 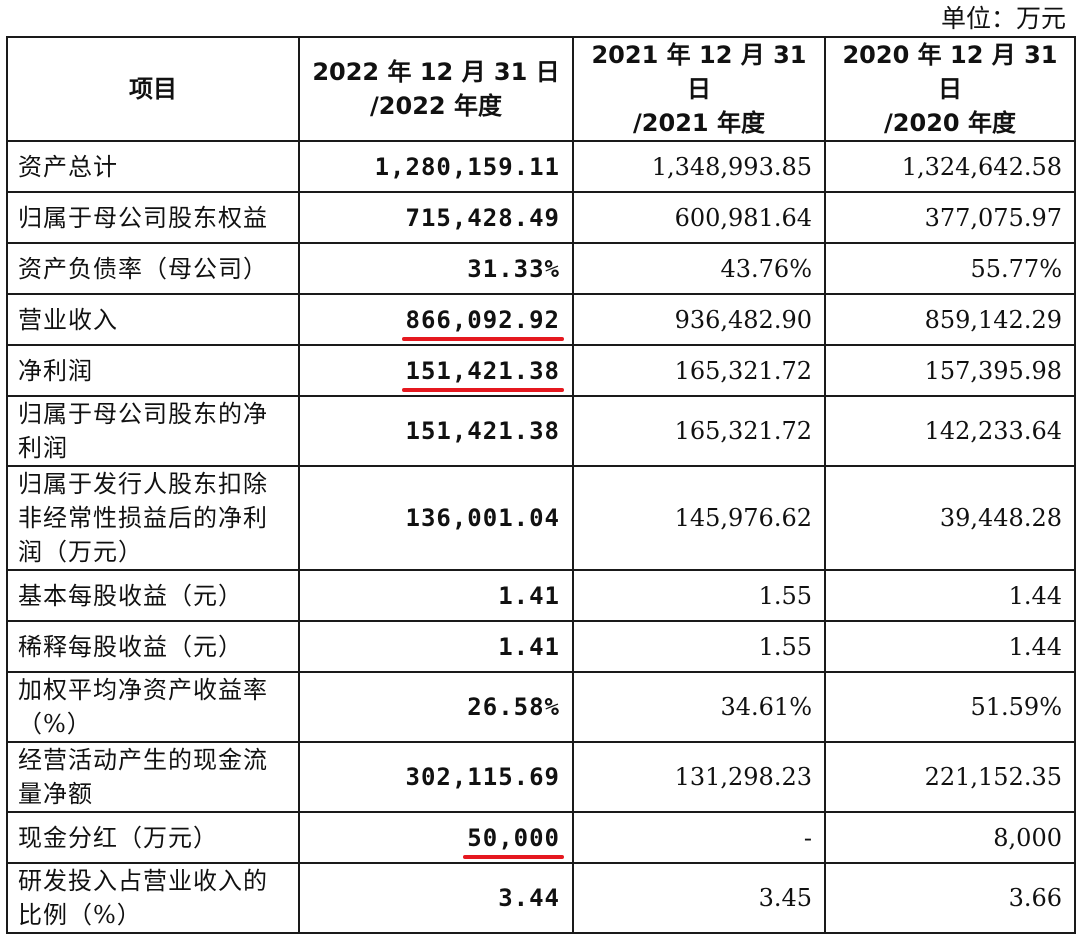 I want to click on value-2022: 26.58%, so click(x=436, y=707).